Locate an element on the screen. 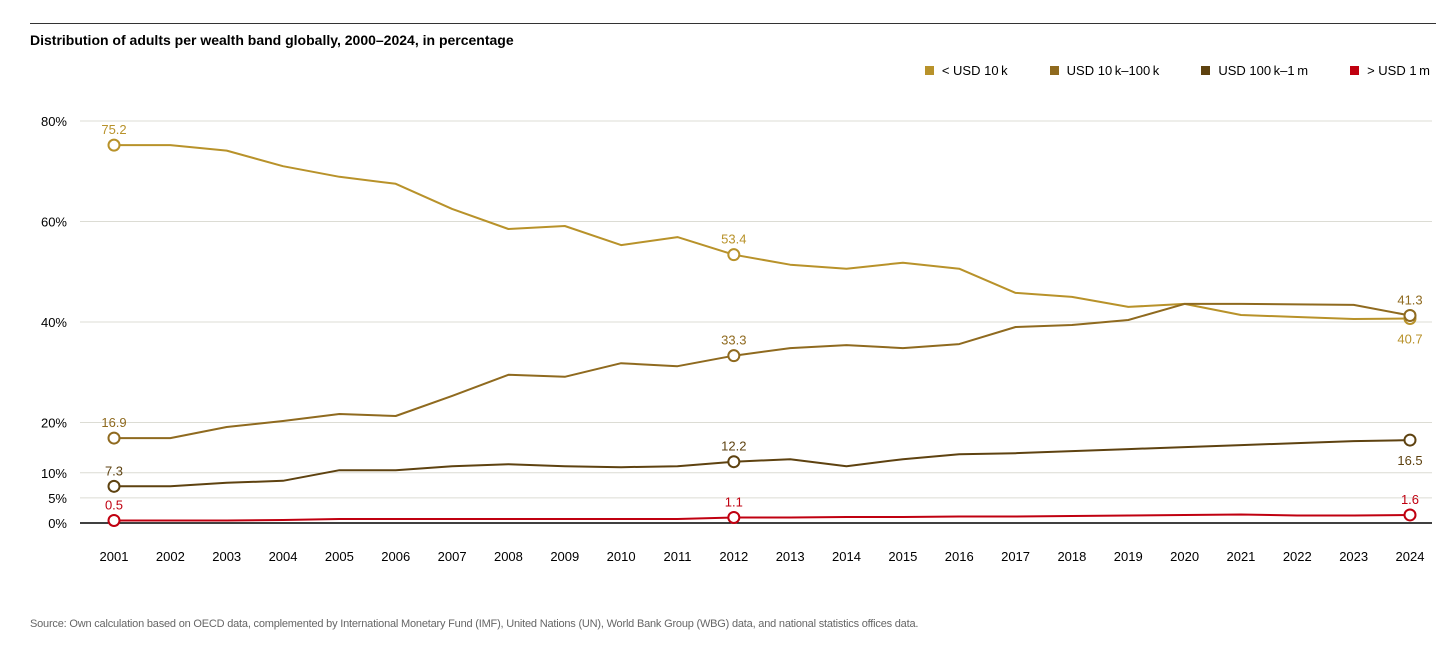 Image resolution: width=1456 pixels, height=652 pixels. x-tick-label: 2006 is located at coordinates (395, 556).